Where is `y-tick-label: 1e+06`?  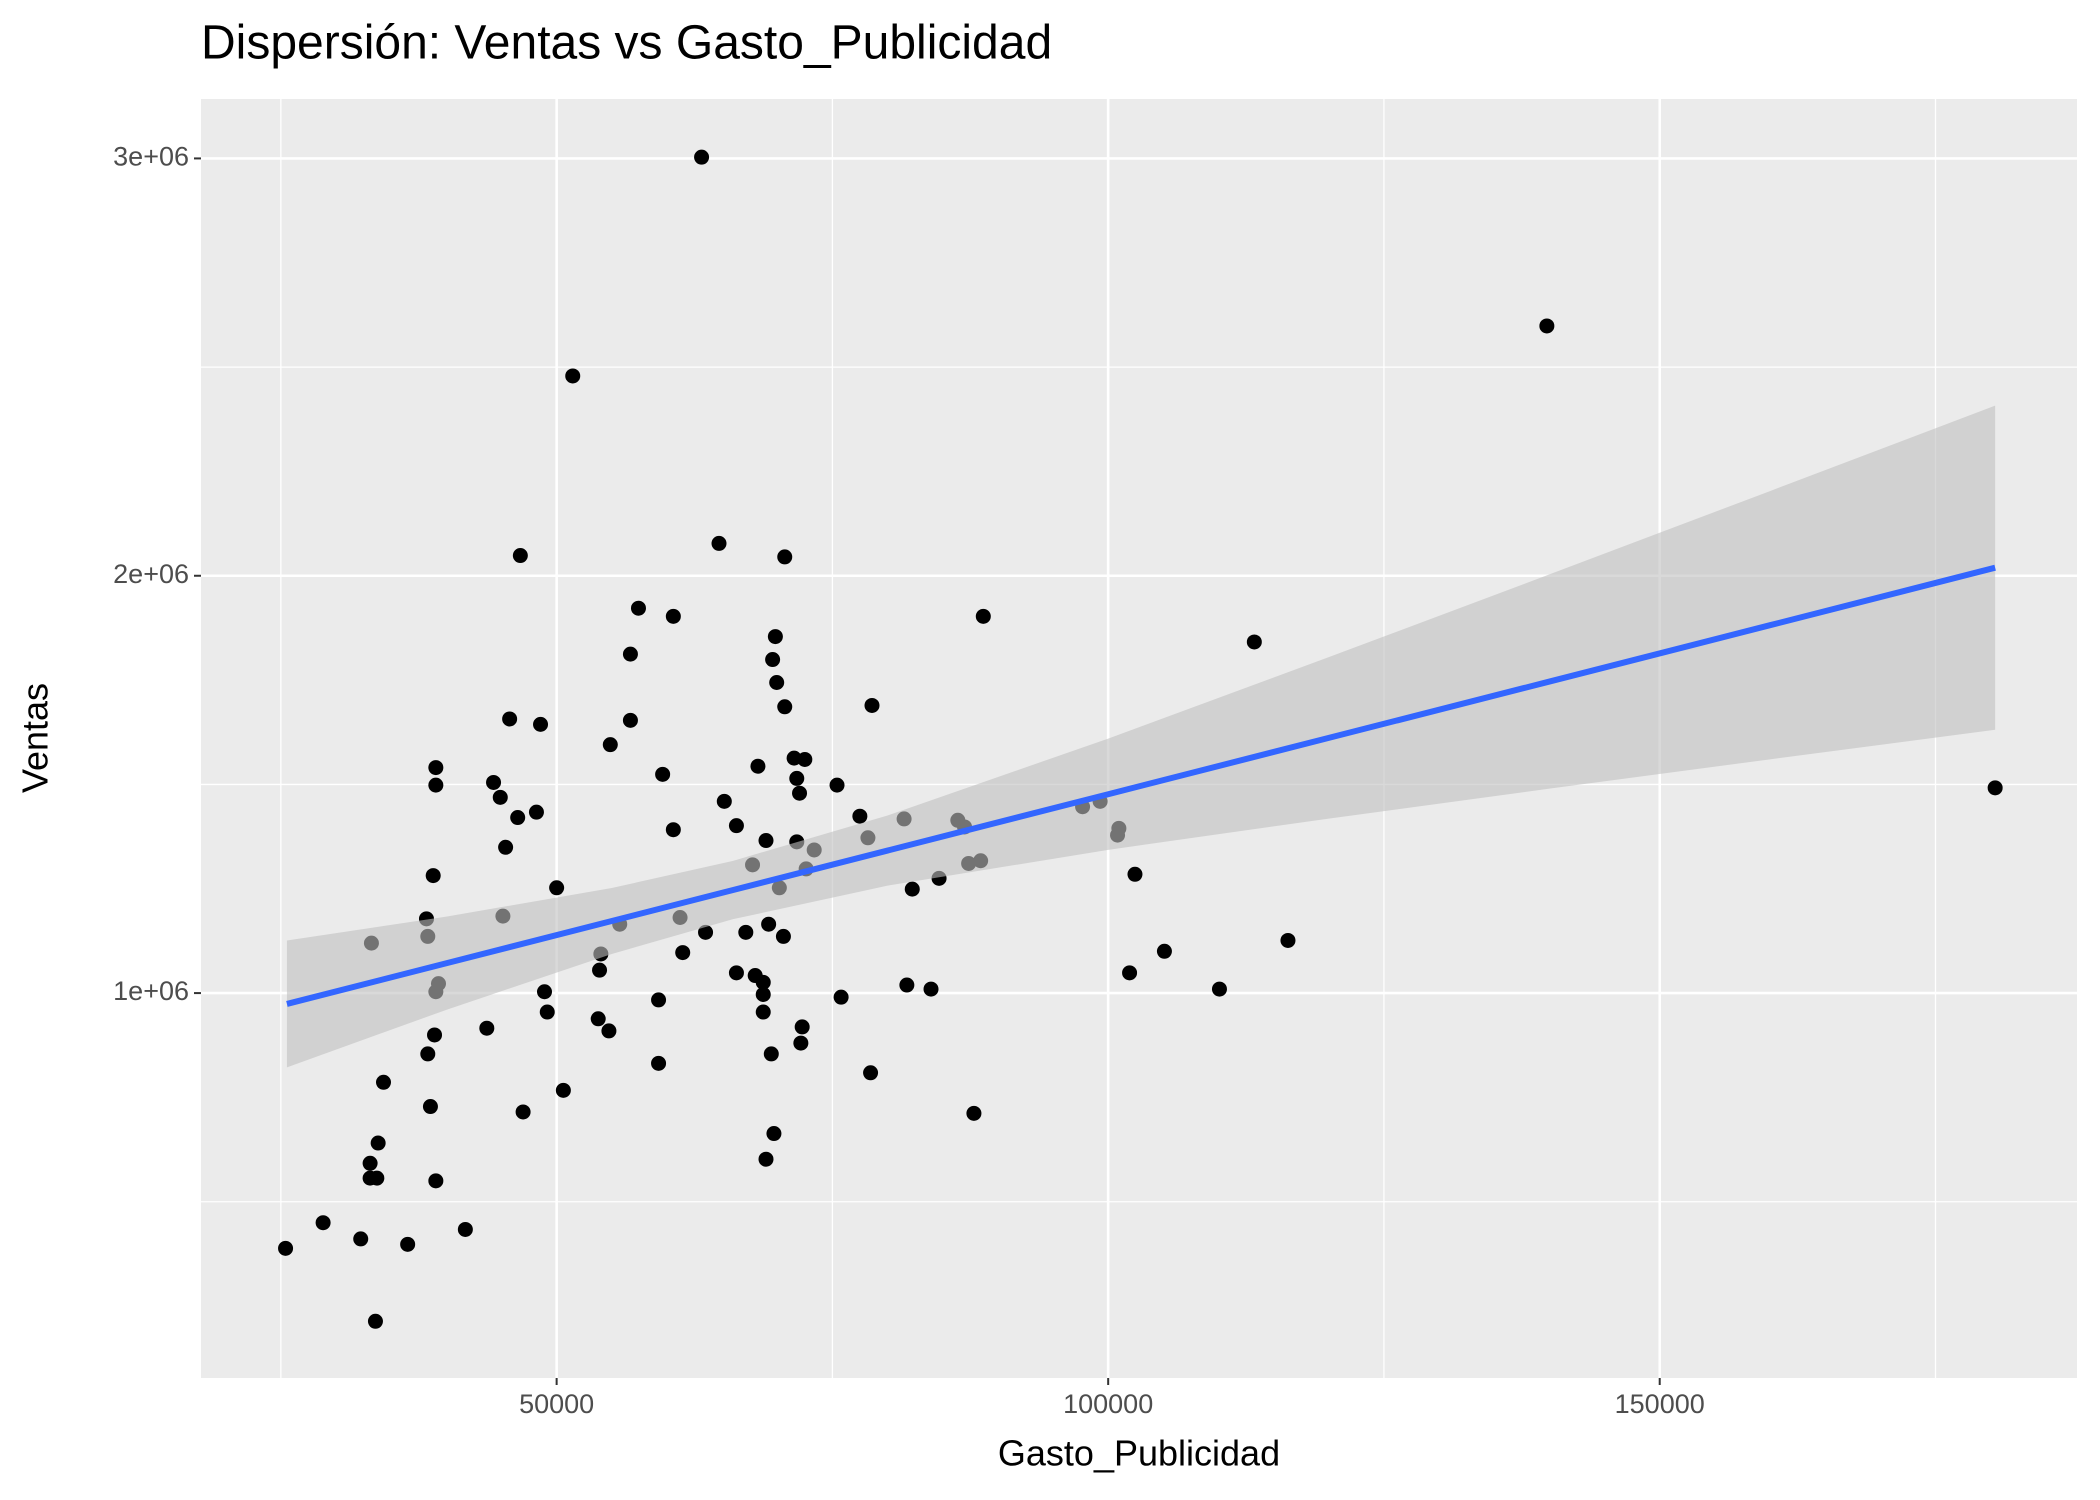
y-tick-label: 1e+06 is located at coordinates (151, 991).